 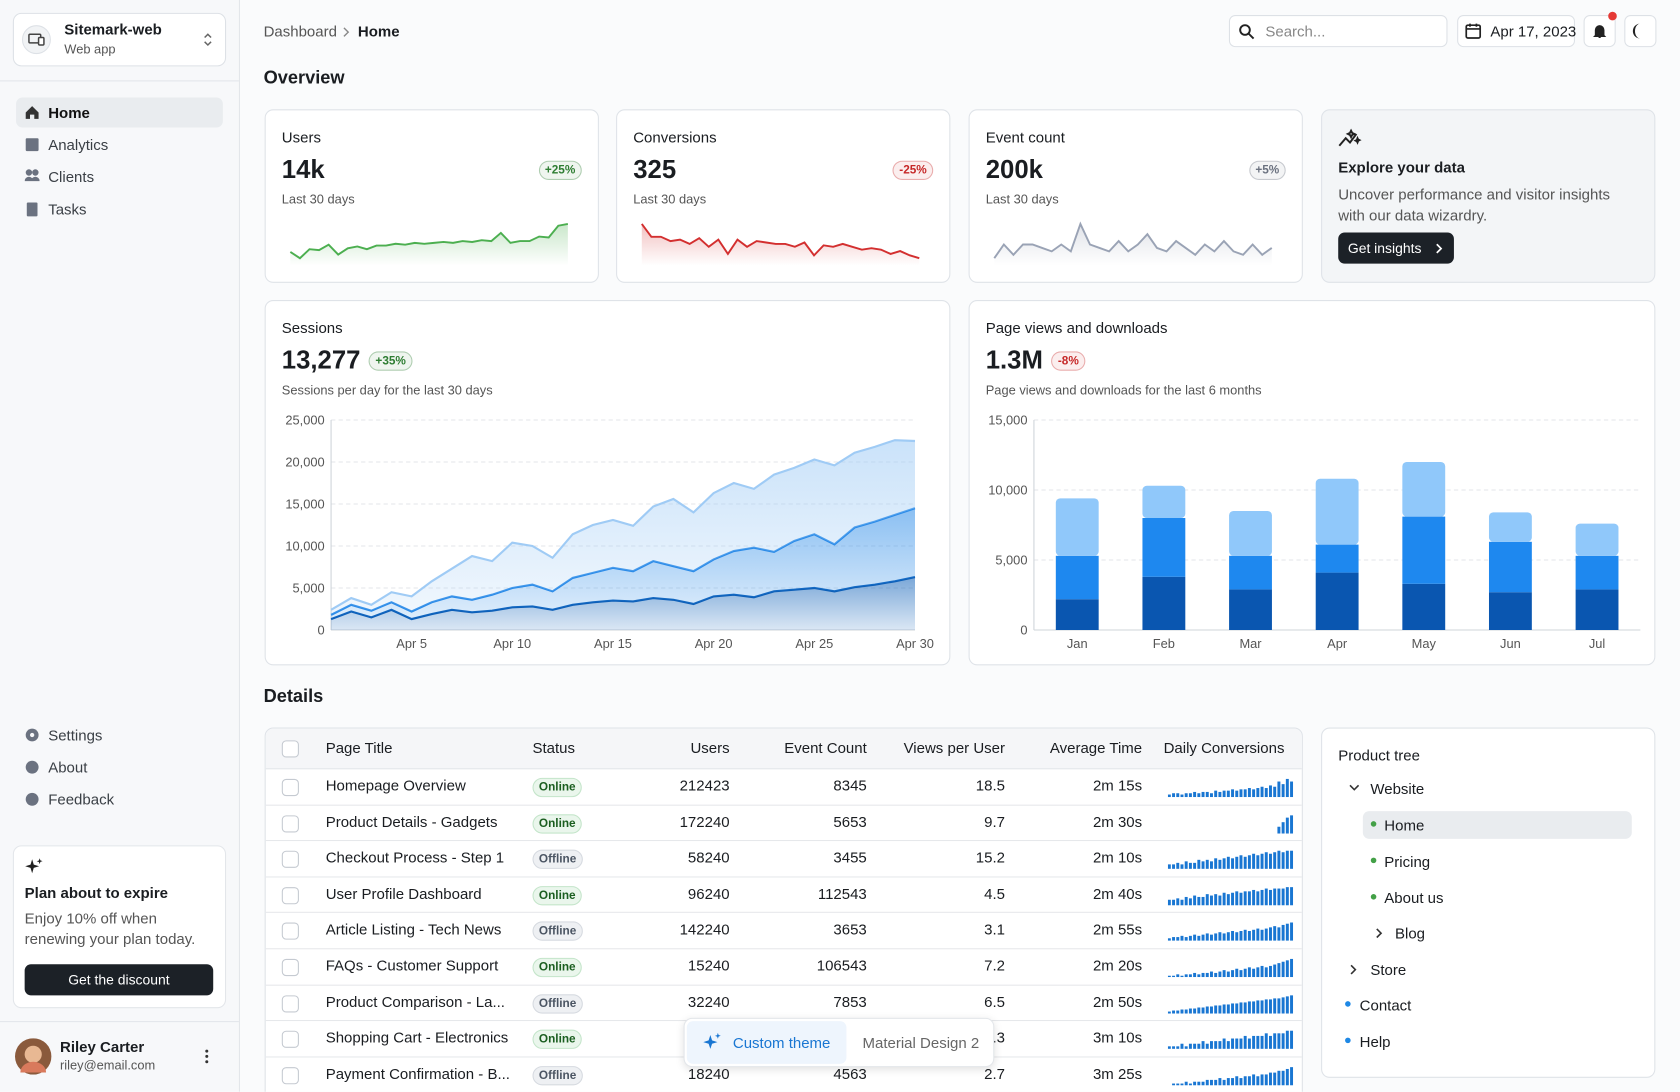 What do you see at coordinates (995, 893) in the screenshot?
I see `table-cell: 4.5` at bounding box center [995, 893].